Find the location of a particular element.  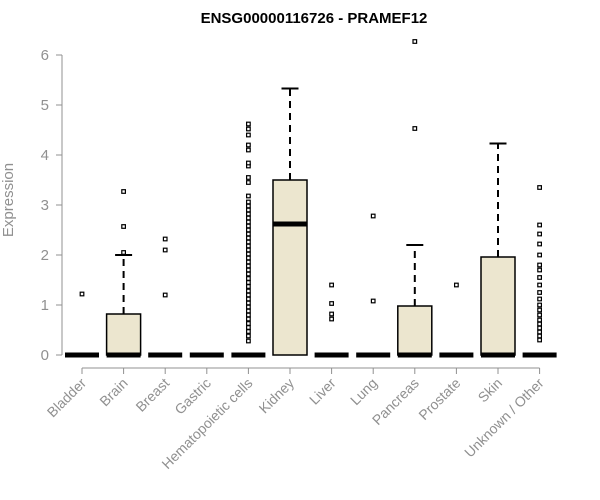

x-tick-label: Brain is located at coordinates (113, 392).